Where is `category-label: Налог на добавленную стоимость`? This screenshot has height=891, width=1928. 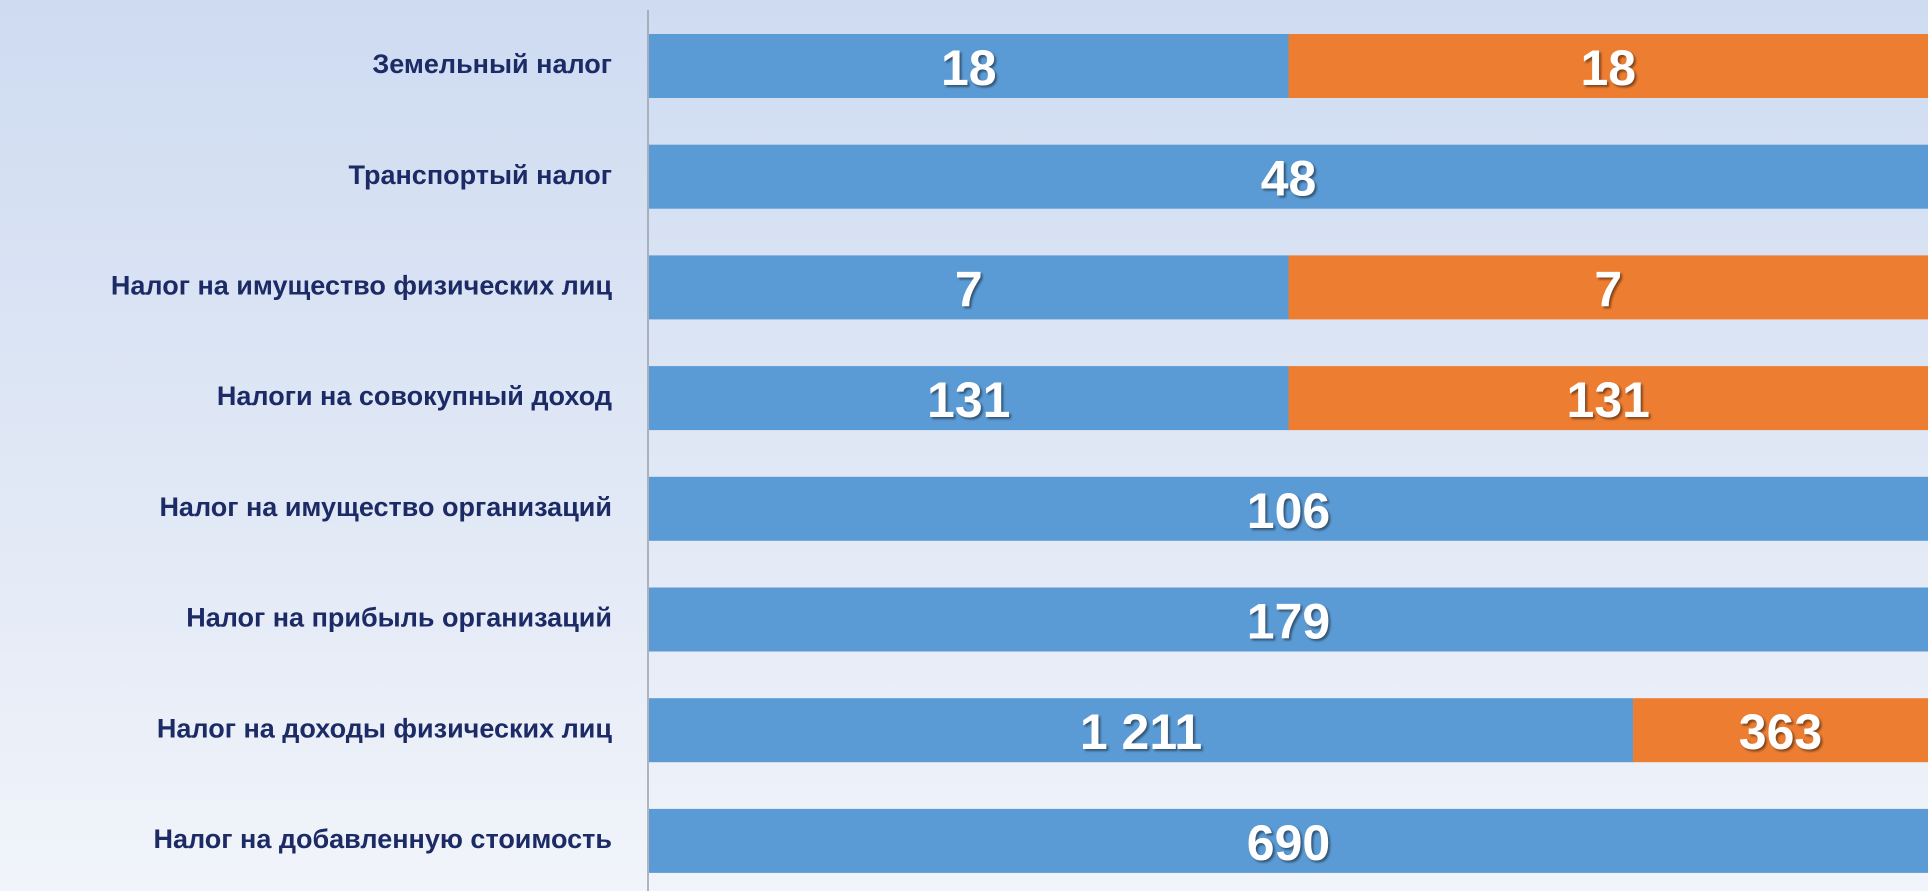
category-label: Налог на добавленную стоимость is located at coordinates (382, 839).